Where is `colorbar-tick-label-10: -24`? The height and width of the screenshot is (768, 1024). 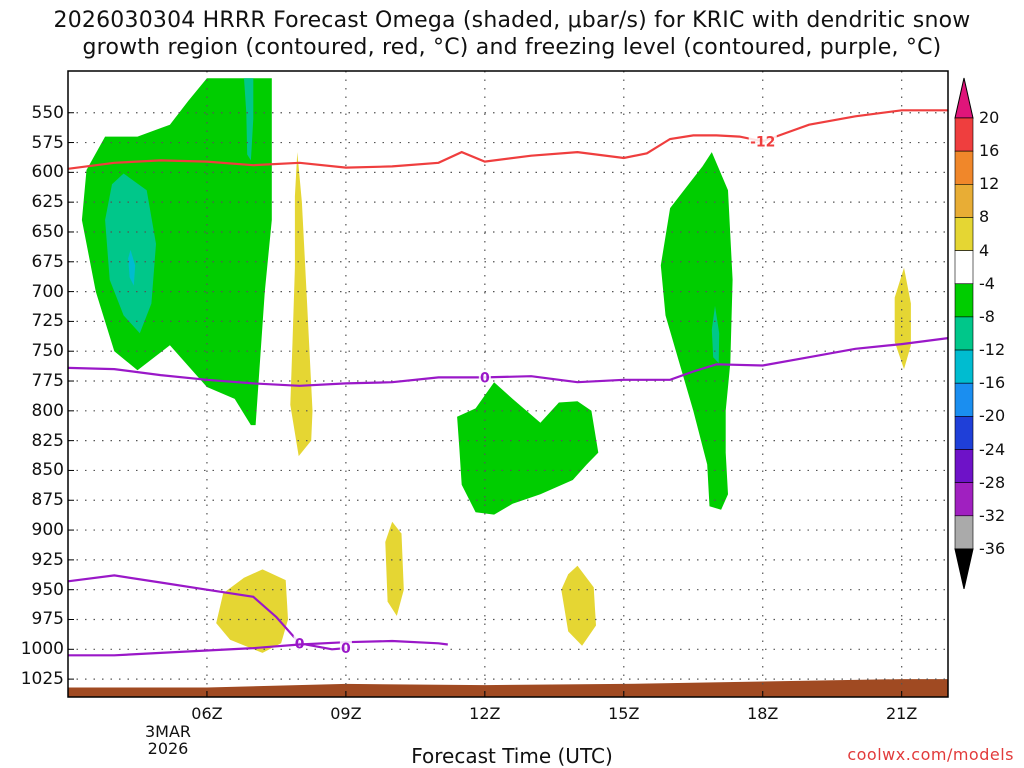
colorbar-tick-label-10: -24 is located at coordinates (992, 449).